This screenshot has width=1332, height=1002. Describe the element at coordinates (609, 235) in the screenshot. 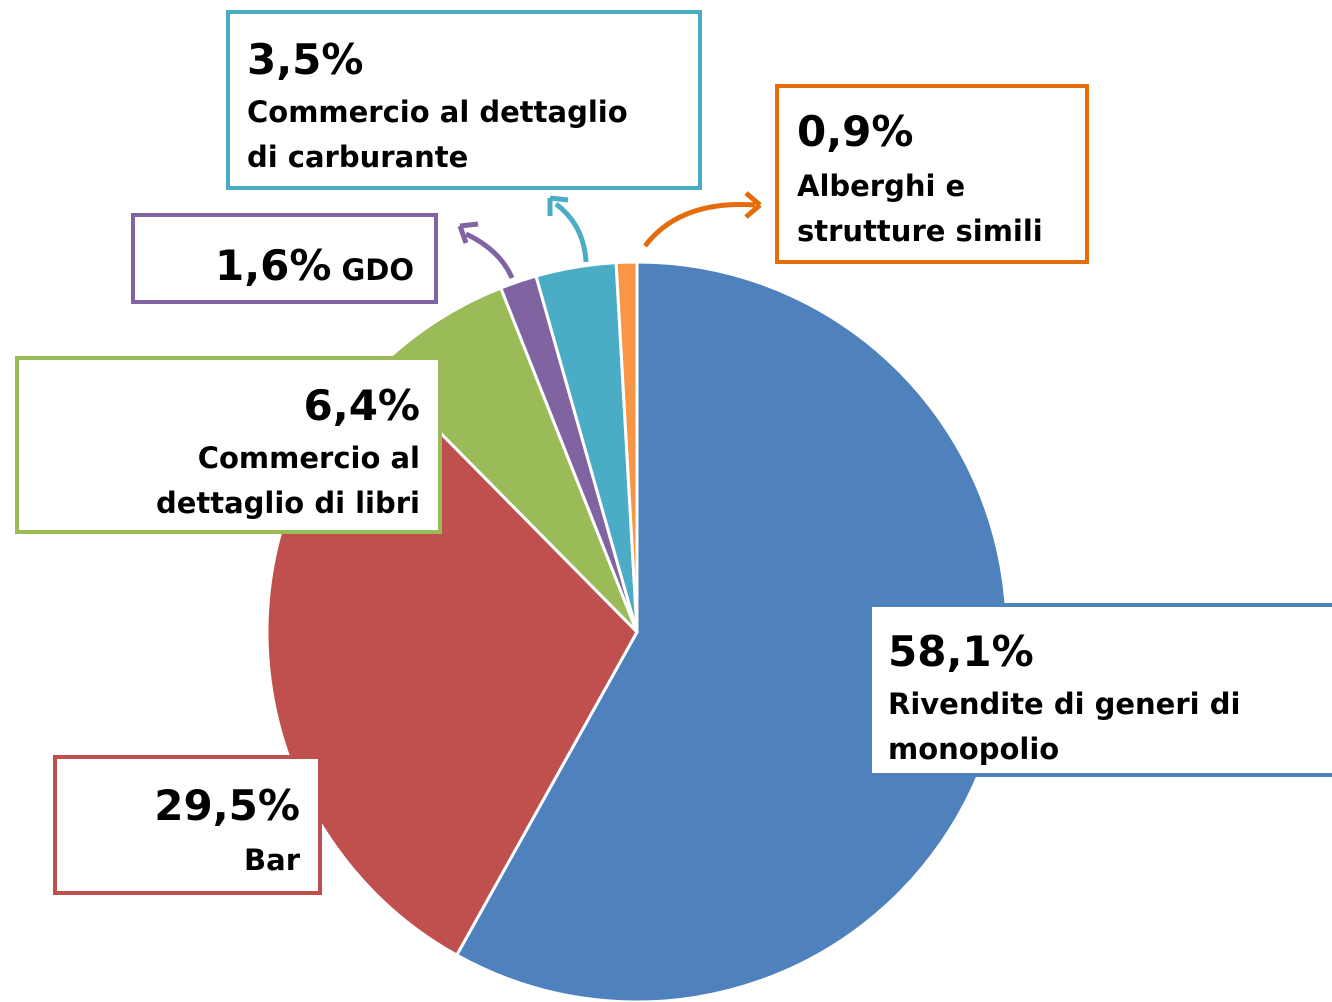

I see `callout-arrows` at that location.